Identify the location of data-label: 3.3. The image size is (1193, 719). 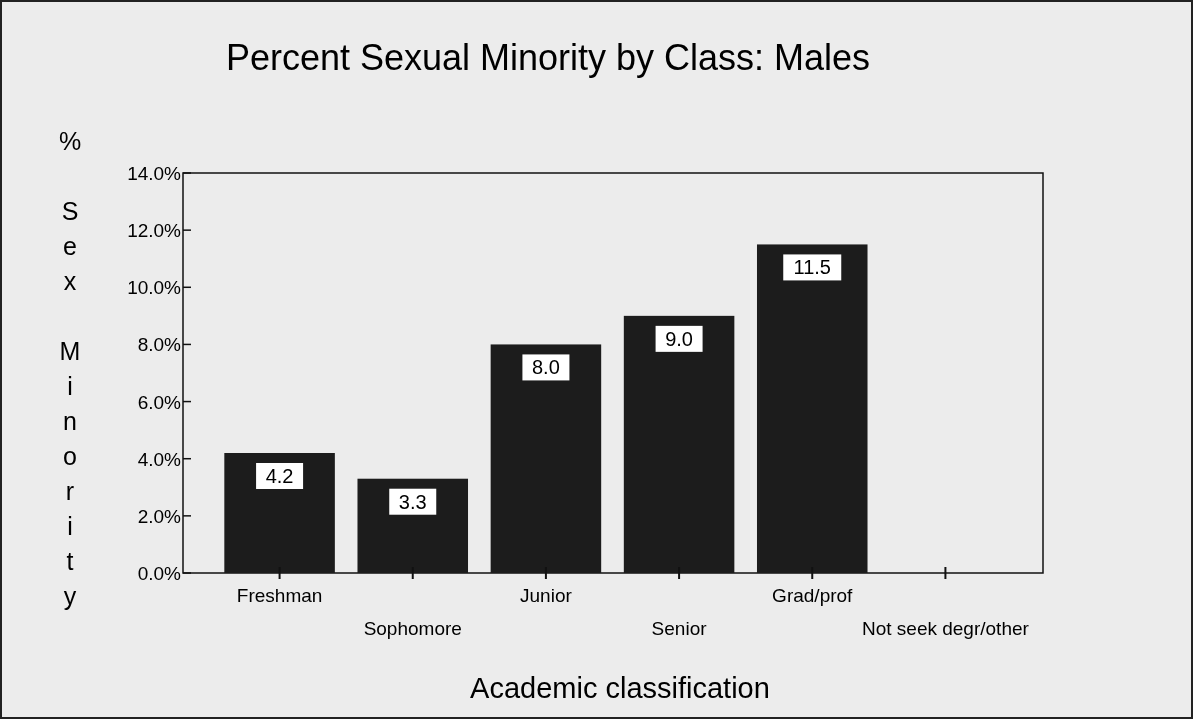
(412, 501).